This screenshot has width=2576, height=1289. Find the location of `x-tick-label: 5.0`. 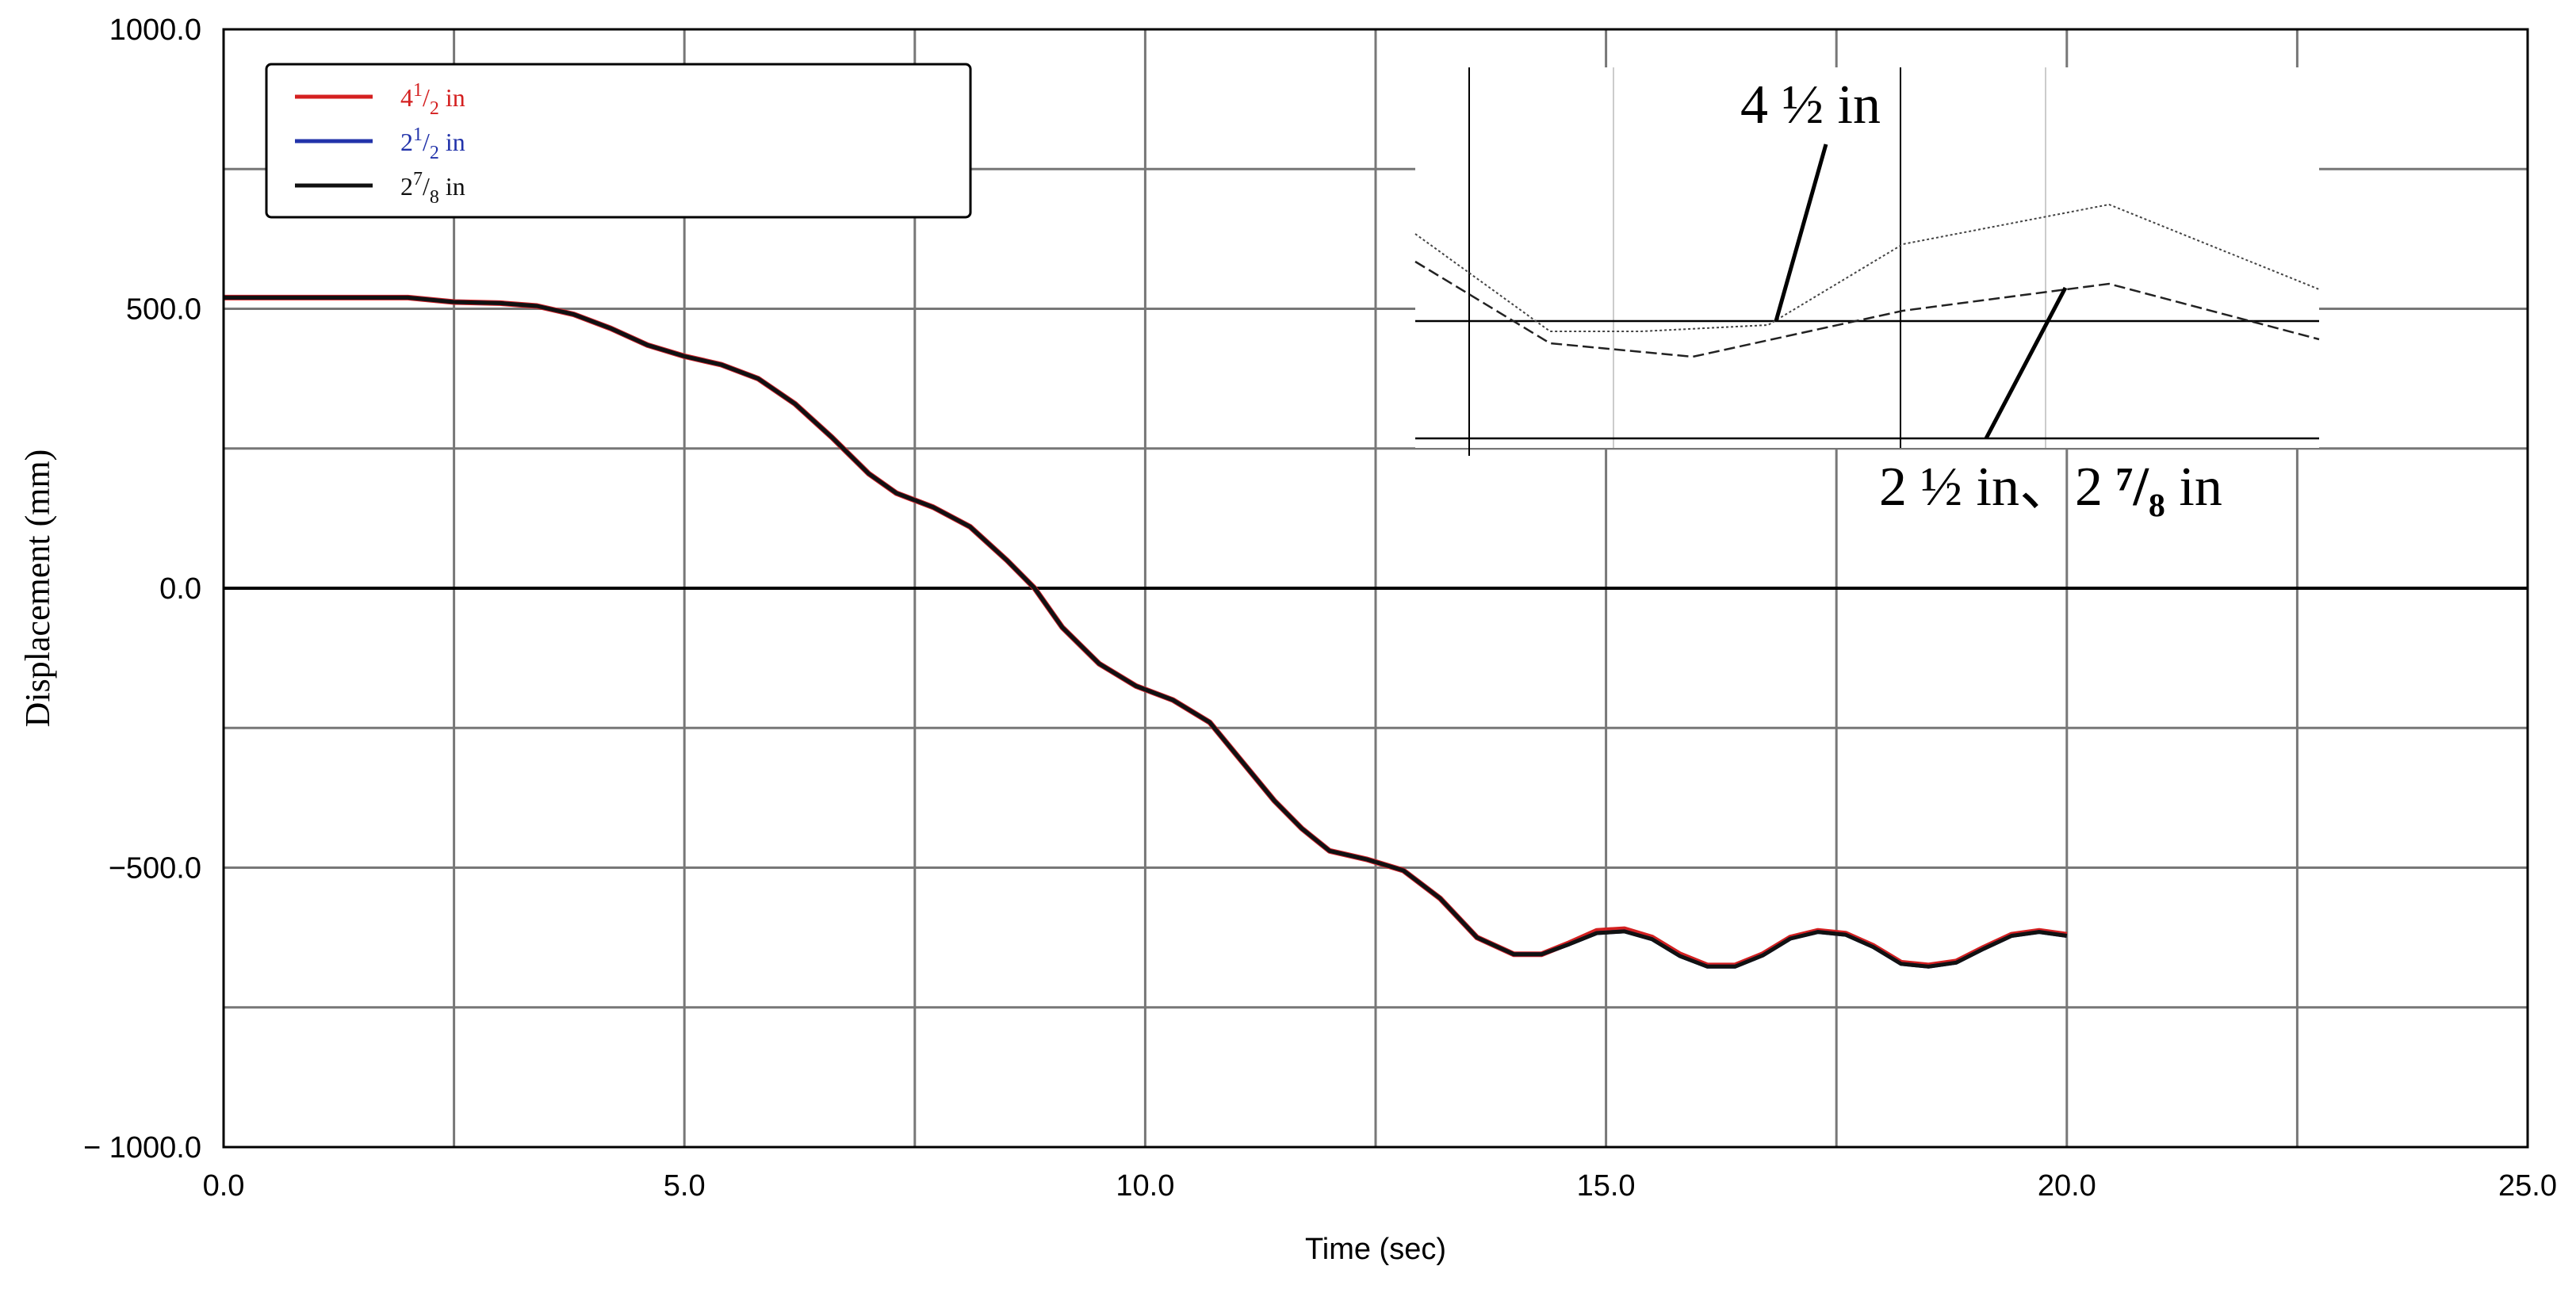

x-tick-label: 5.0 is located at coordinates (685, 1186).